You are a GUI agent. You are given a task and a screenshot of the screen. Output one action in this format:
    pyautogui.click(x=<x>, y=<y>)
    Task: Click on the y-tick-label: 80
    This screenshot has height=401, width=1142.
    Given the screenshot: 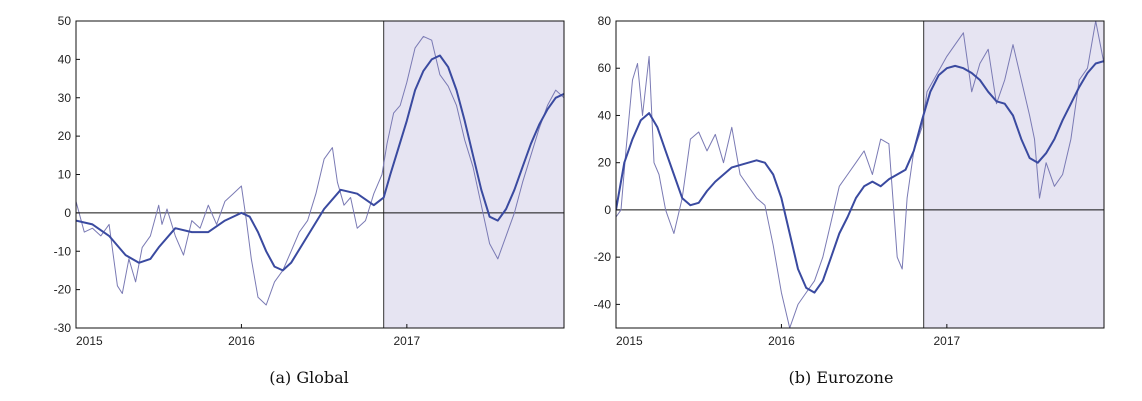 What is the action you would take?
    pyautogui.click(x=605, y=21)
    